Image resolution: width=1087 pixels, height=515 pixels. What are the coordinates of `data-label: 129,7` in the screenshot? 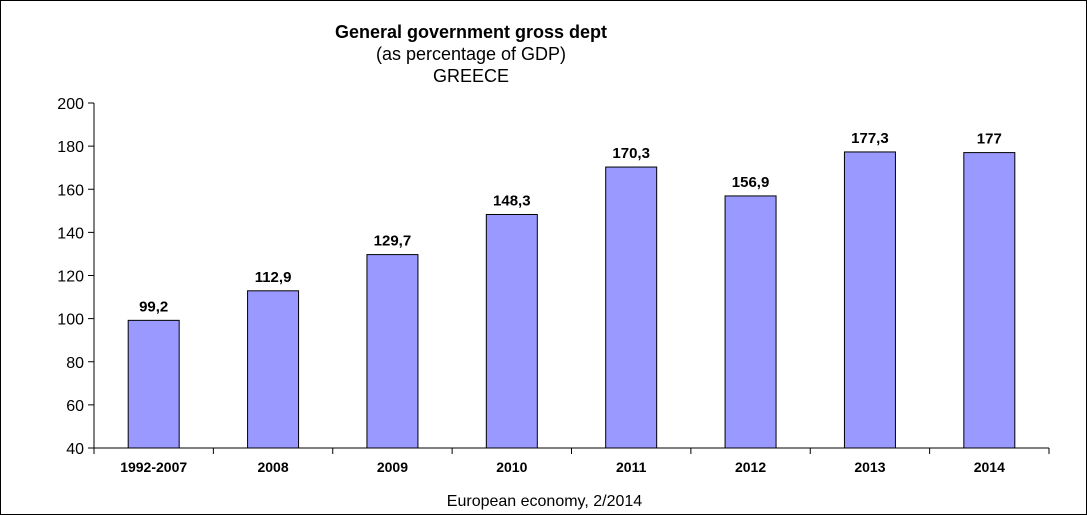 It's located at (393, 241).